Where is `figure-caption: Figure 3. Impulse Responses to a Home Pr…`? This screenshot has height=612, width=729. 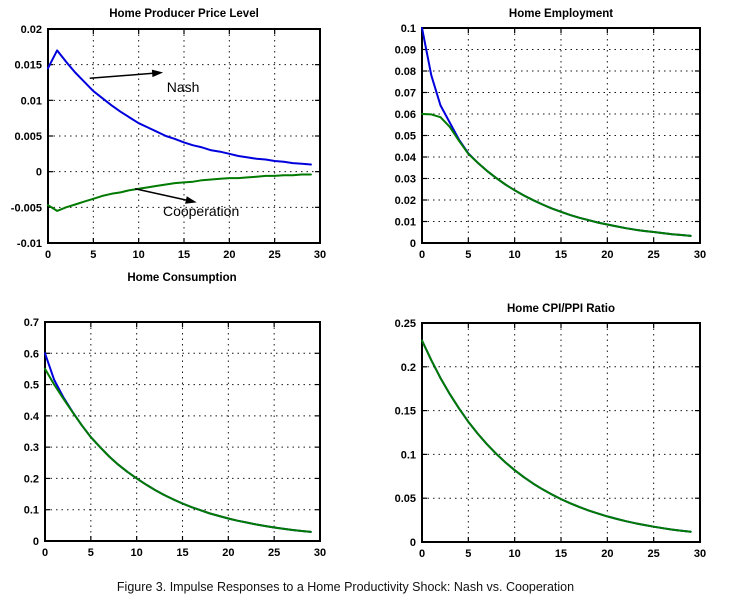 figure-caption: Figure 3. Impulse Responses to a Home Pr… is located at coordinates (345, 587).